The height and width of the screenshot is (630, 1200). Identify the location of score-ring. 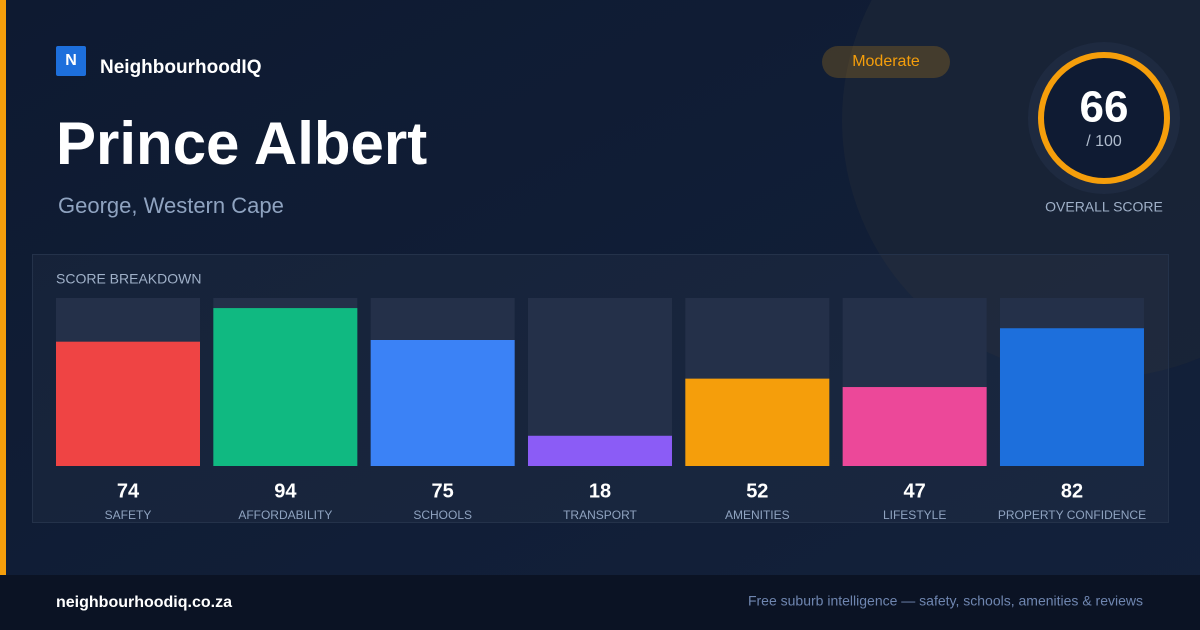
(1104, 118).